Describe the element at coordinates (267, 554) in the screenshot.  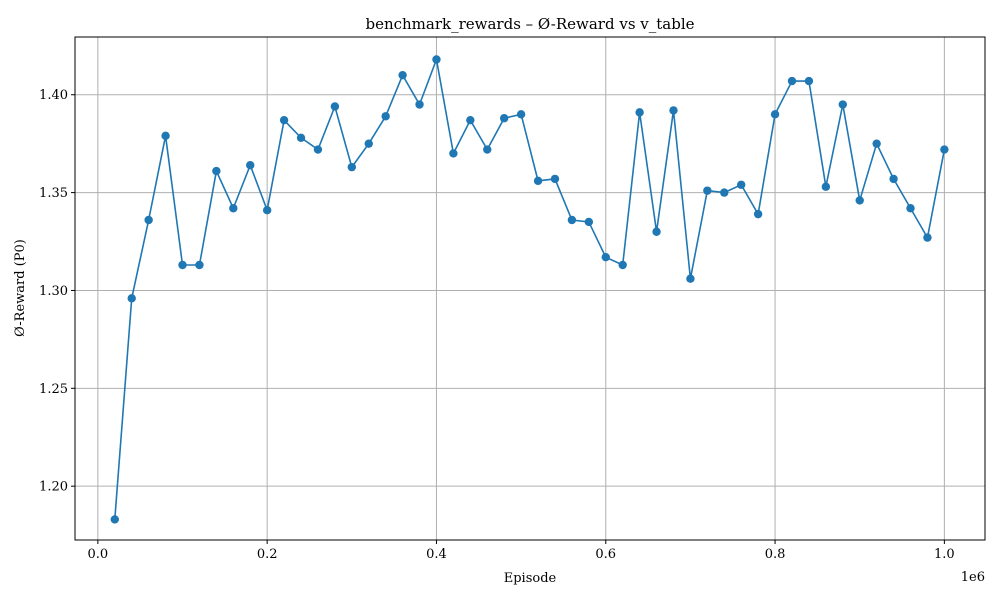
I see `x-tick-label: 0.2` at that location.